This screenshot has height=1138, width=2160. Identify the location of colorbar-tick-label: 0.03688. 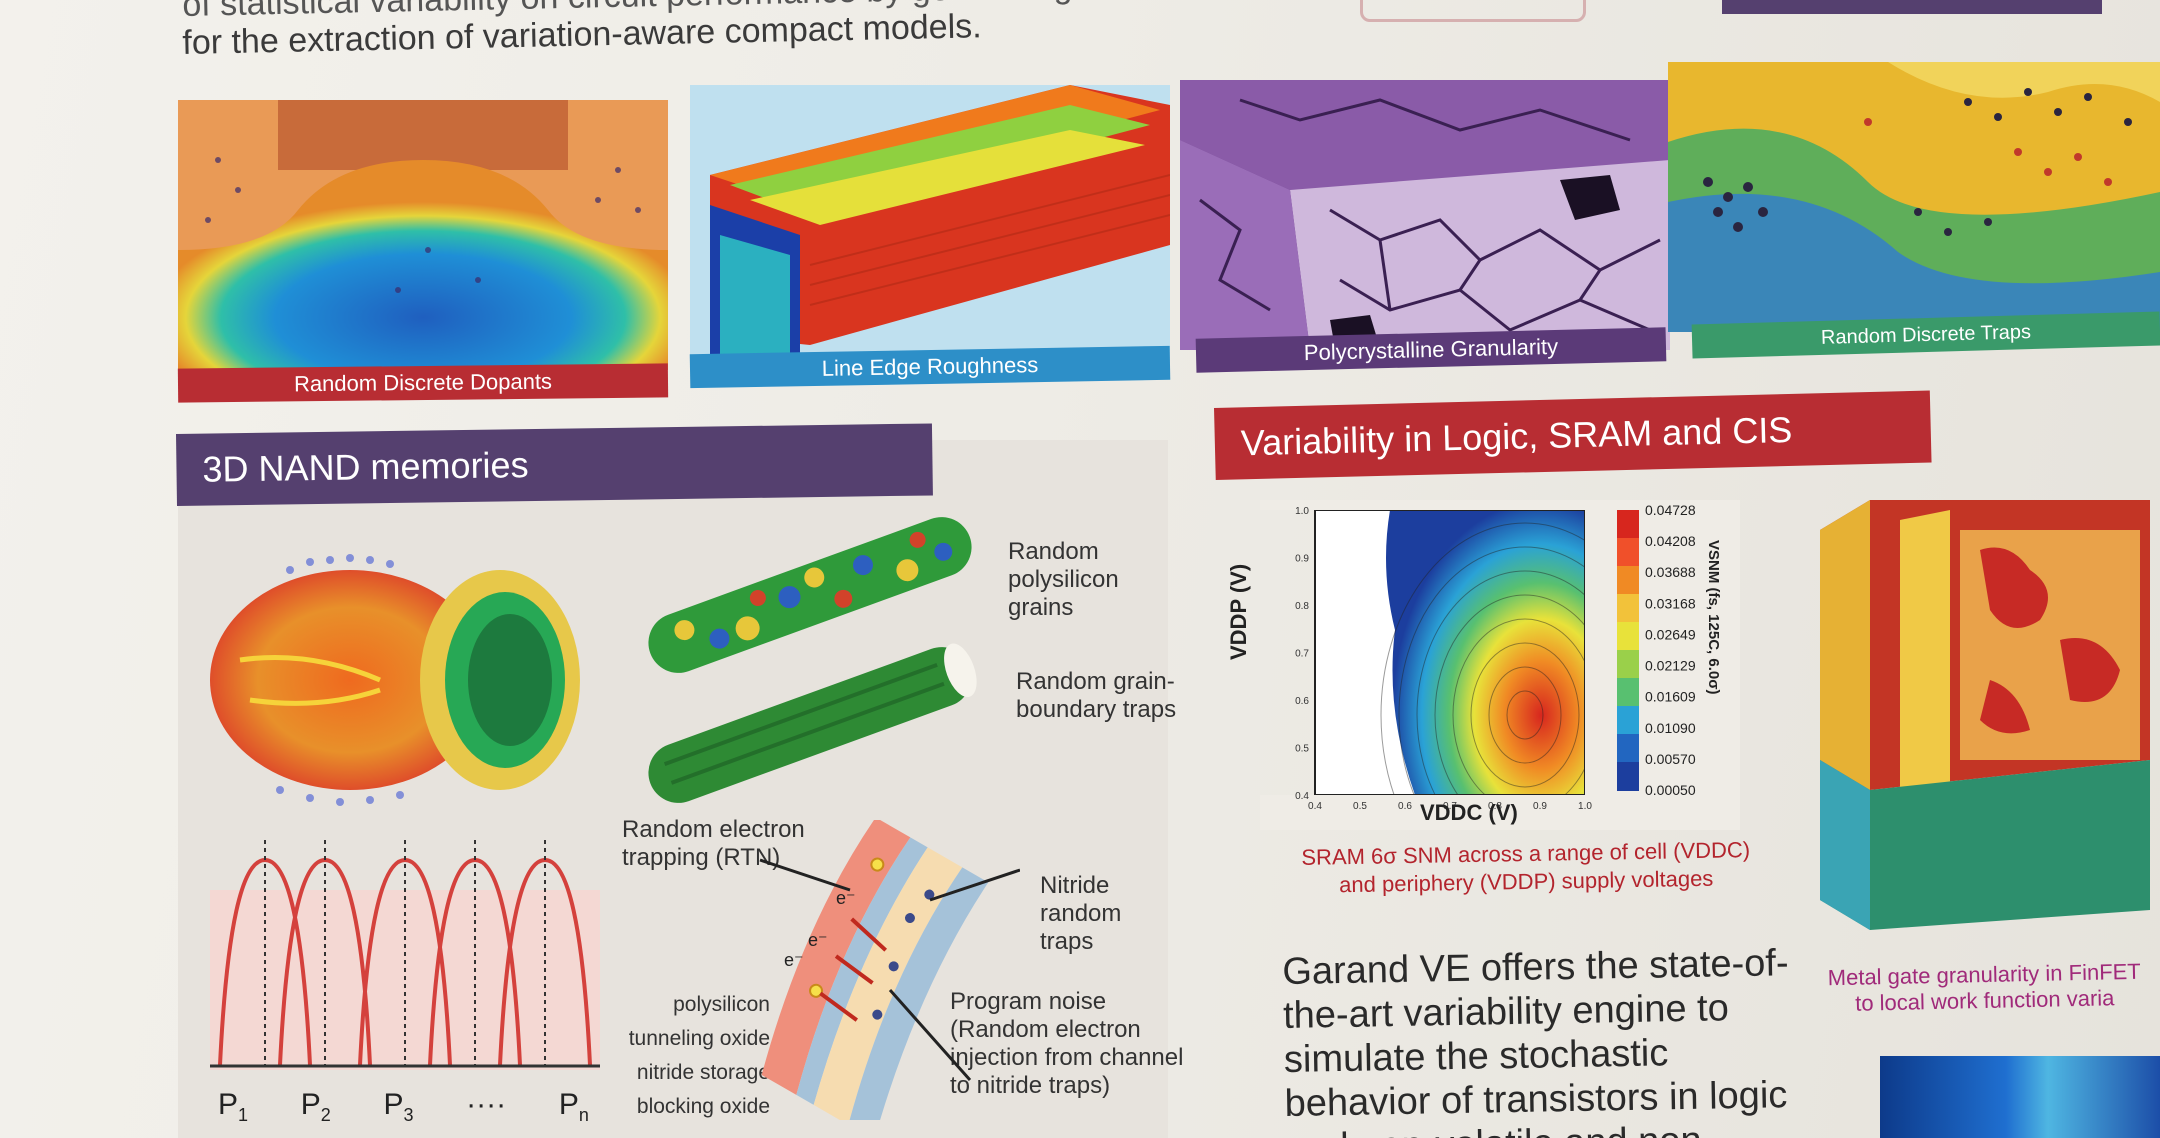
(1670, 572).